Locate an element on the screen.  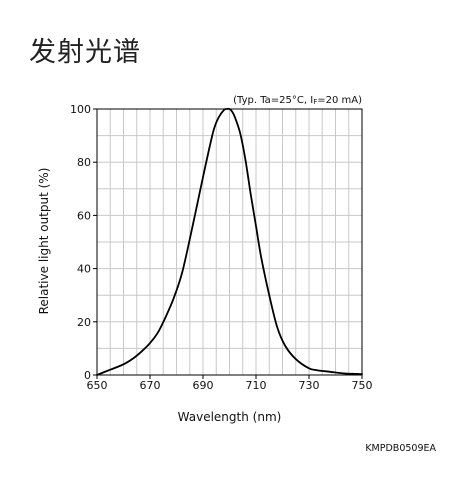
y-tick-label: 60 is located at coordinates (84, 215).